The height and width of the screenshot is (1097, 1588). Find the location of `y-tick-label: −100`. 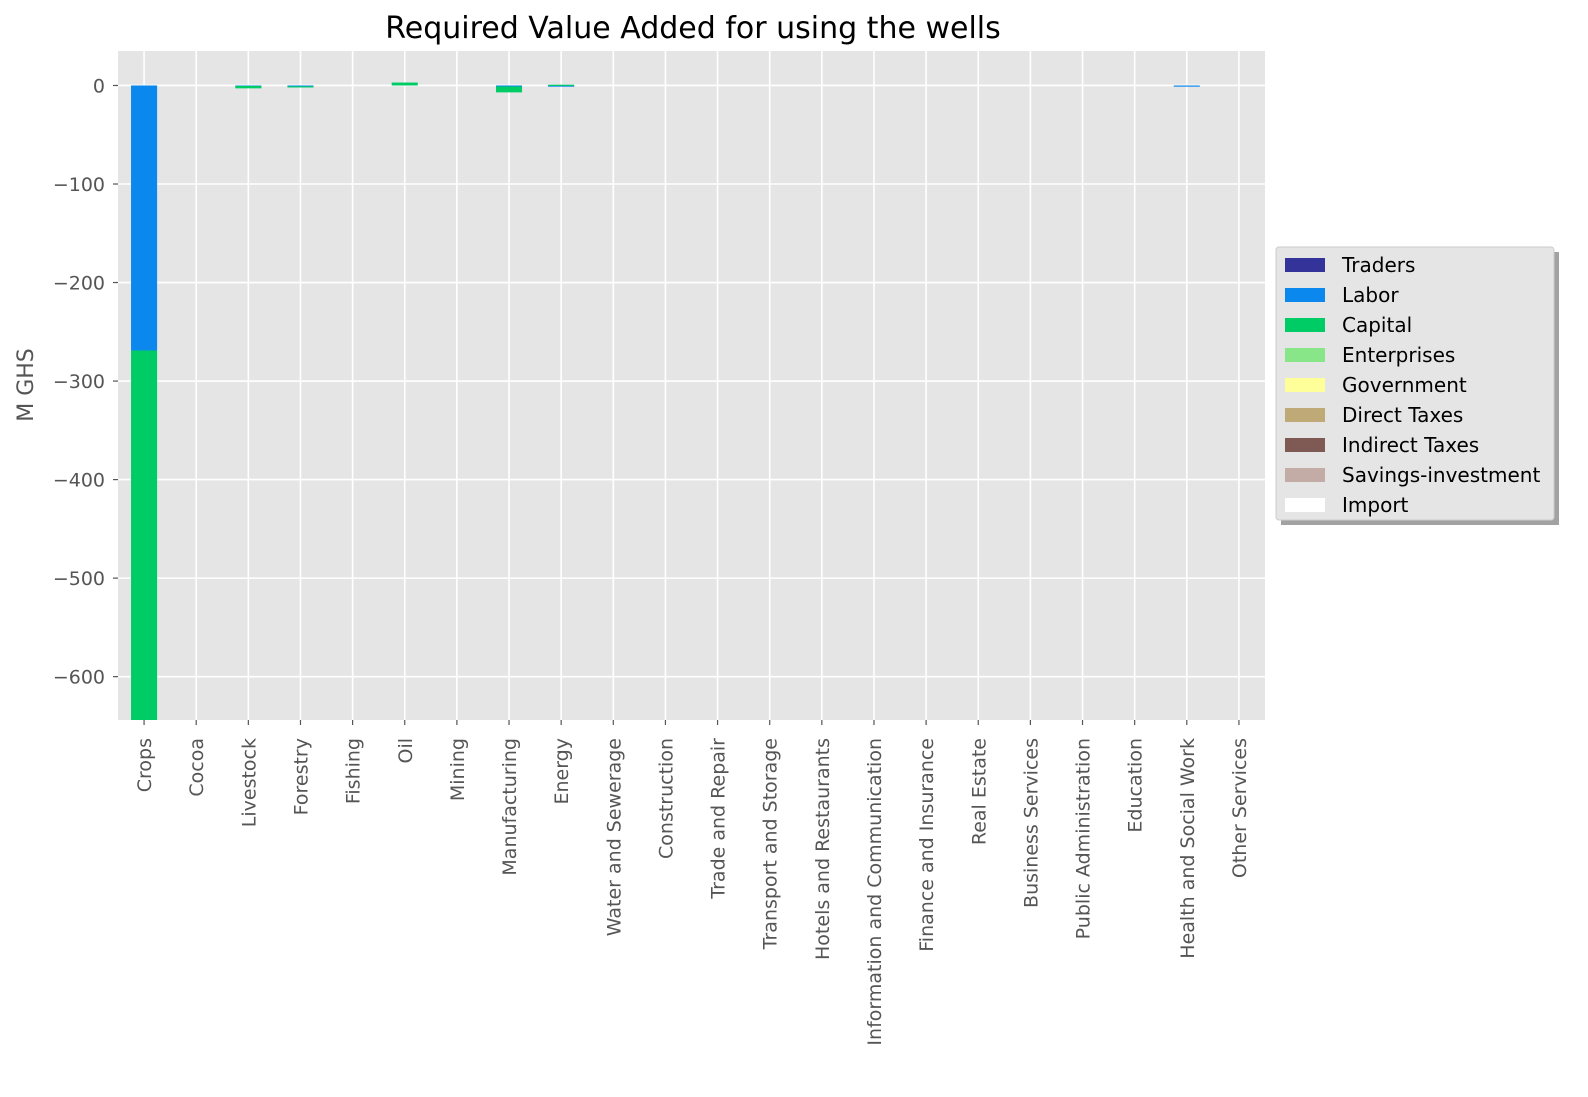

y-tick-label: −100 is located at coordinates (79, 185).